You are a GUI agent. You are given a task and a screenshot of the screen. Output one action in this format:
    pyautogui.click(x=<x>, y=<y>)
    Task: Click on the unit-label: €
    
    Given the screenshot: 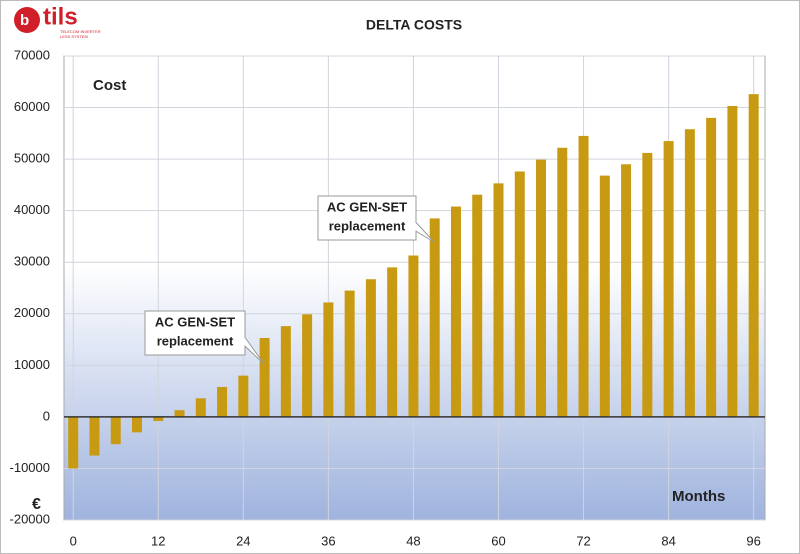 What is the action you would take?
    pyautogui.click(x=36, y=504)
    